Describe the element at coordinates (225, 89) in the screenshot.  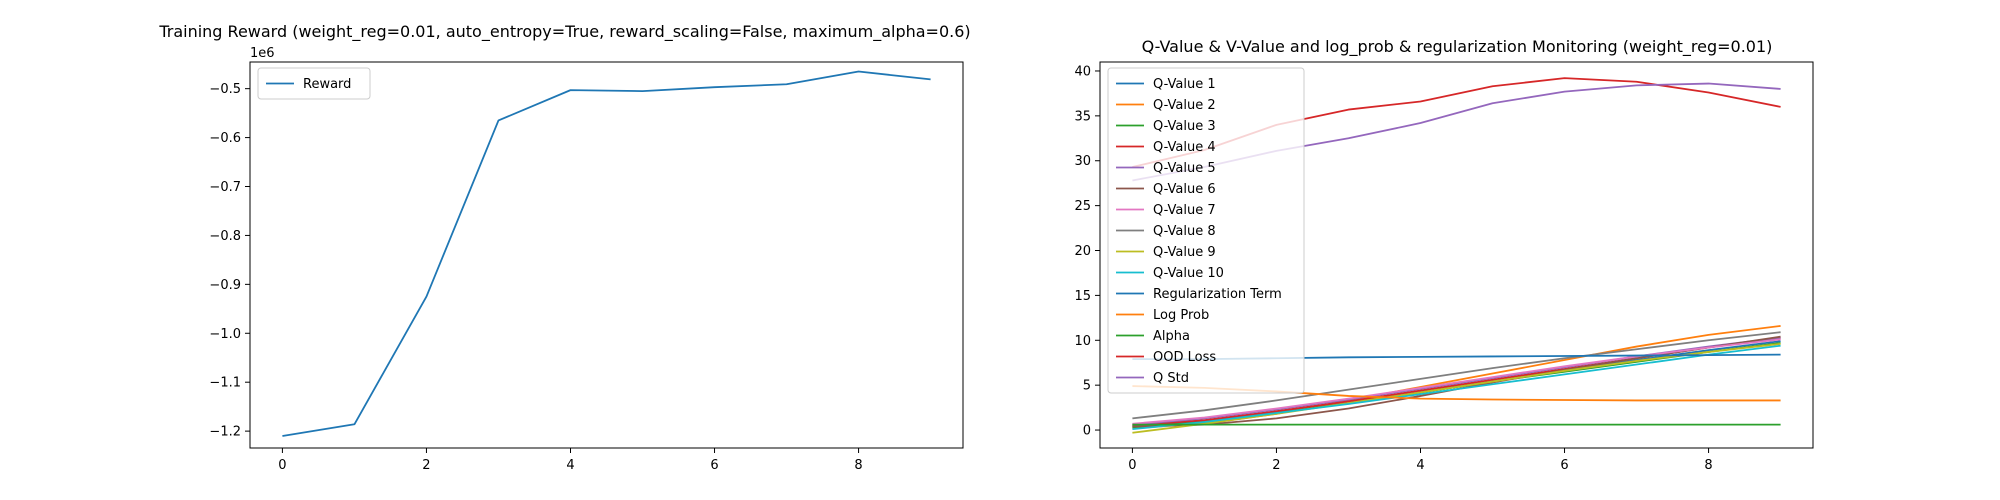
I see `y-tick-label: −0.5` at that location.